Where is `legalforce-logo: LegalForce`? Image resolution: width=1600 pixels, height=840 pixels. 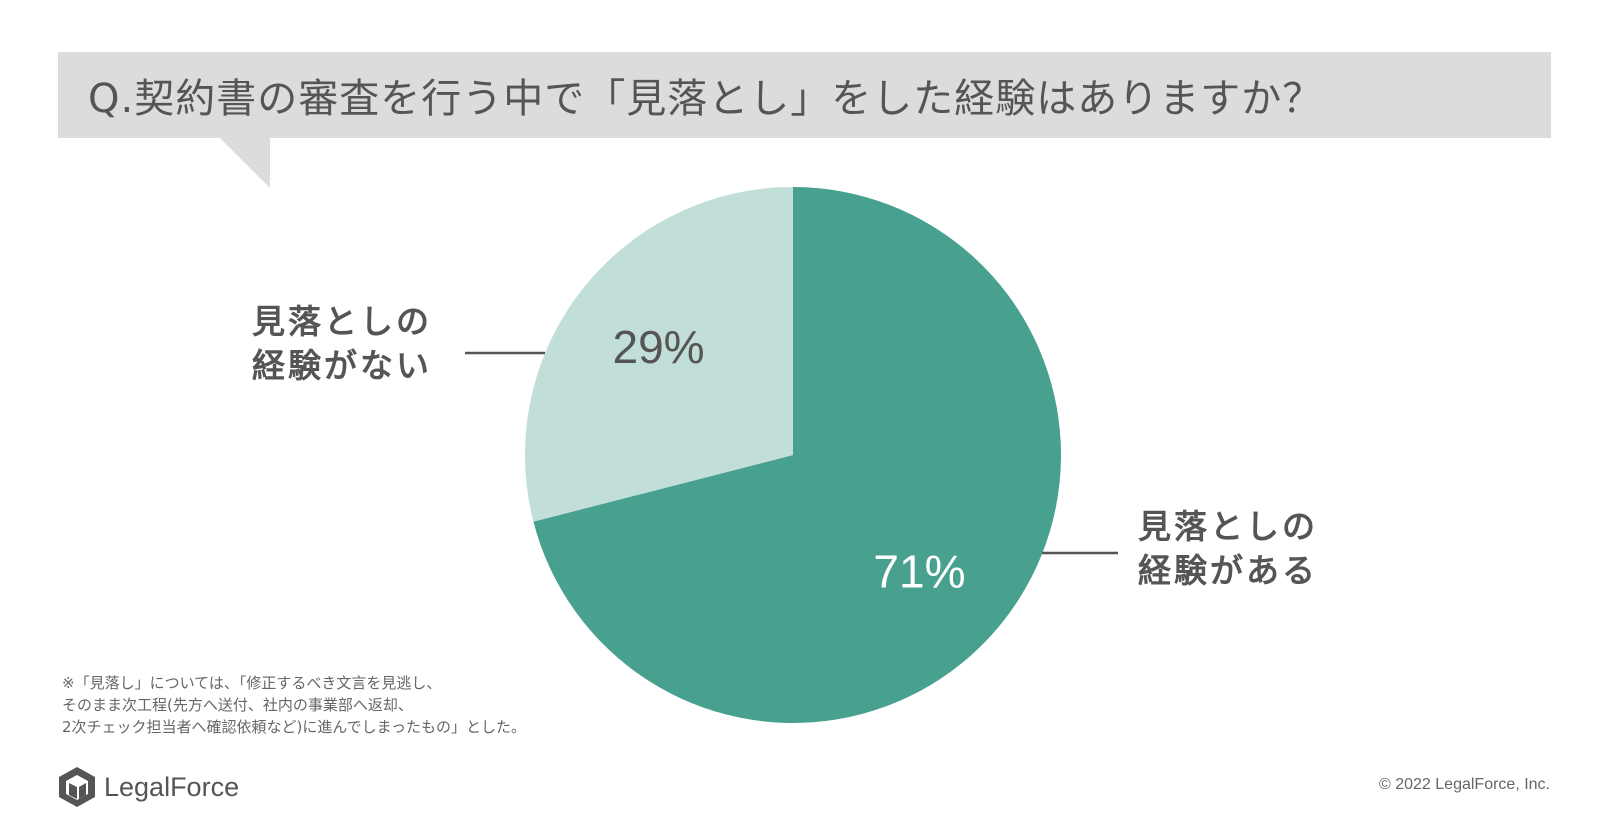
legalforce-logo: LegalForce is located at coordinates (148, 787).